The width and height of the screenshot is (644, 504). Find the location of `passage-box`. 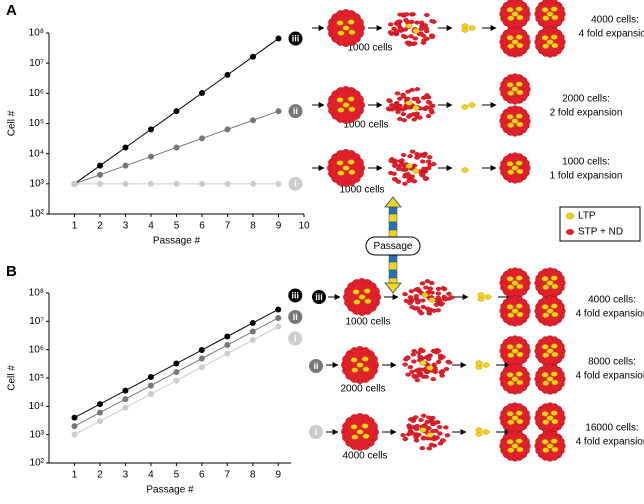

passage-box is located at coordinates (393, 246).